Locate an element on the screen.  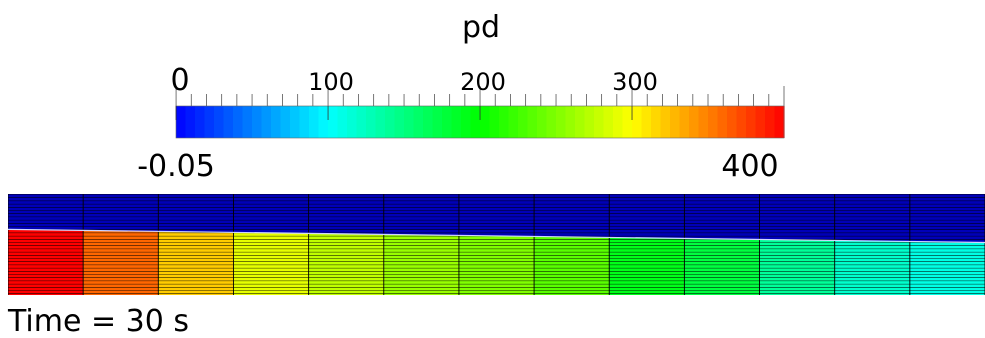
free-surface-line is located at coordinates (496, 236).